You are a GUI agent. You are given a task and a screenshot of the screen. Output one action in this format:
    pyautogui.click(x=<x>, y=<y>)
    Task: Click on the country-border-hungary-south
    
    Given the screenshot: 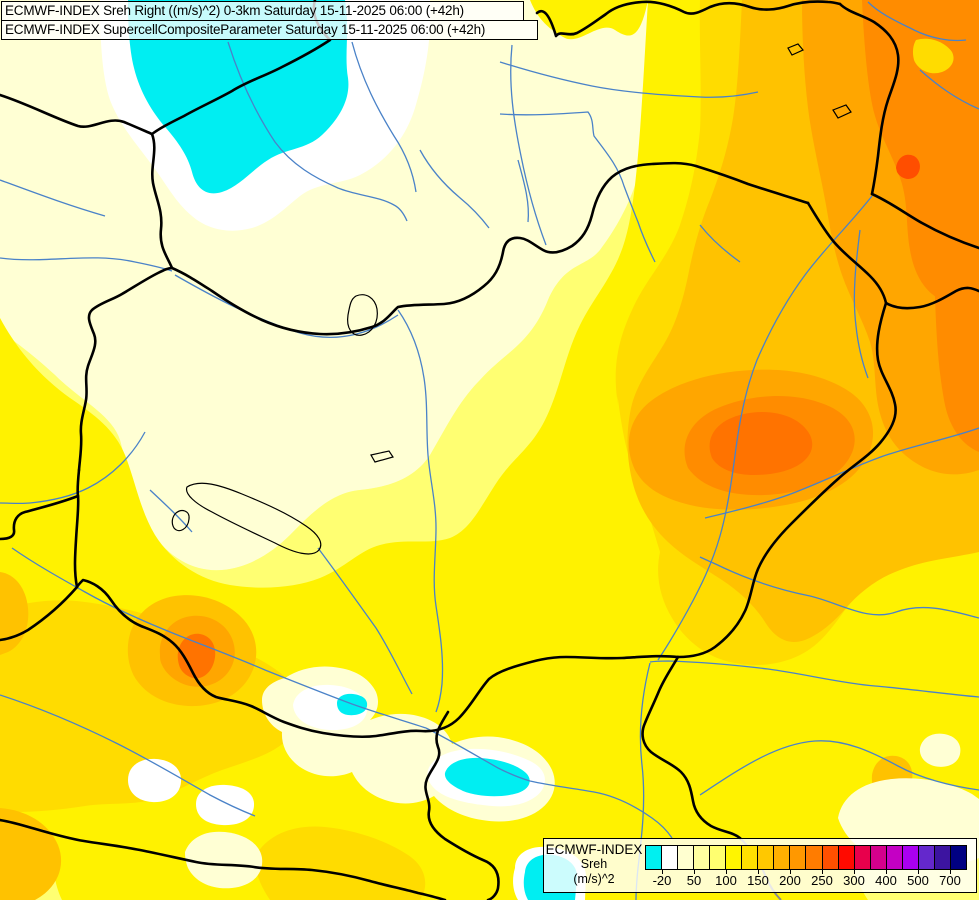 What is the action you would take?
    pyautogui.click(x=377, y=658)
    